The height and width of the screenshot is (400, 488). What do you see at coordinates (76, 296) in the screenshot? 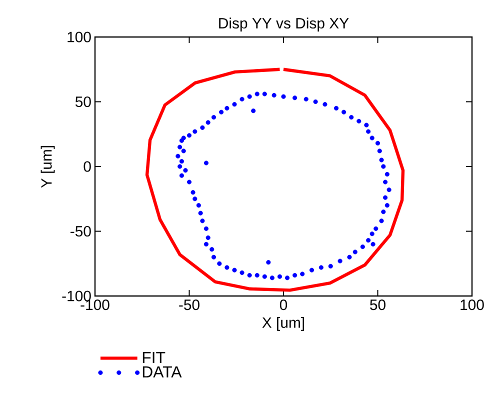
I see `y-tick-label: -100` at bounding box center [76, 296].